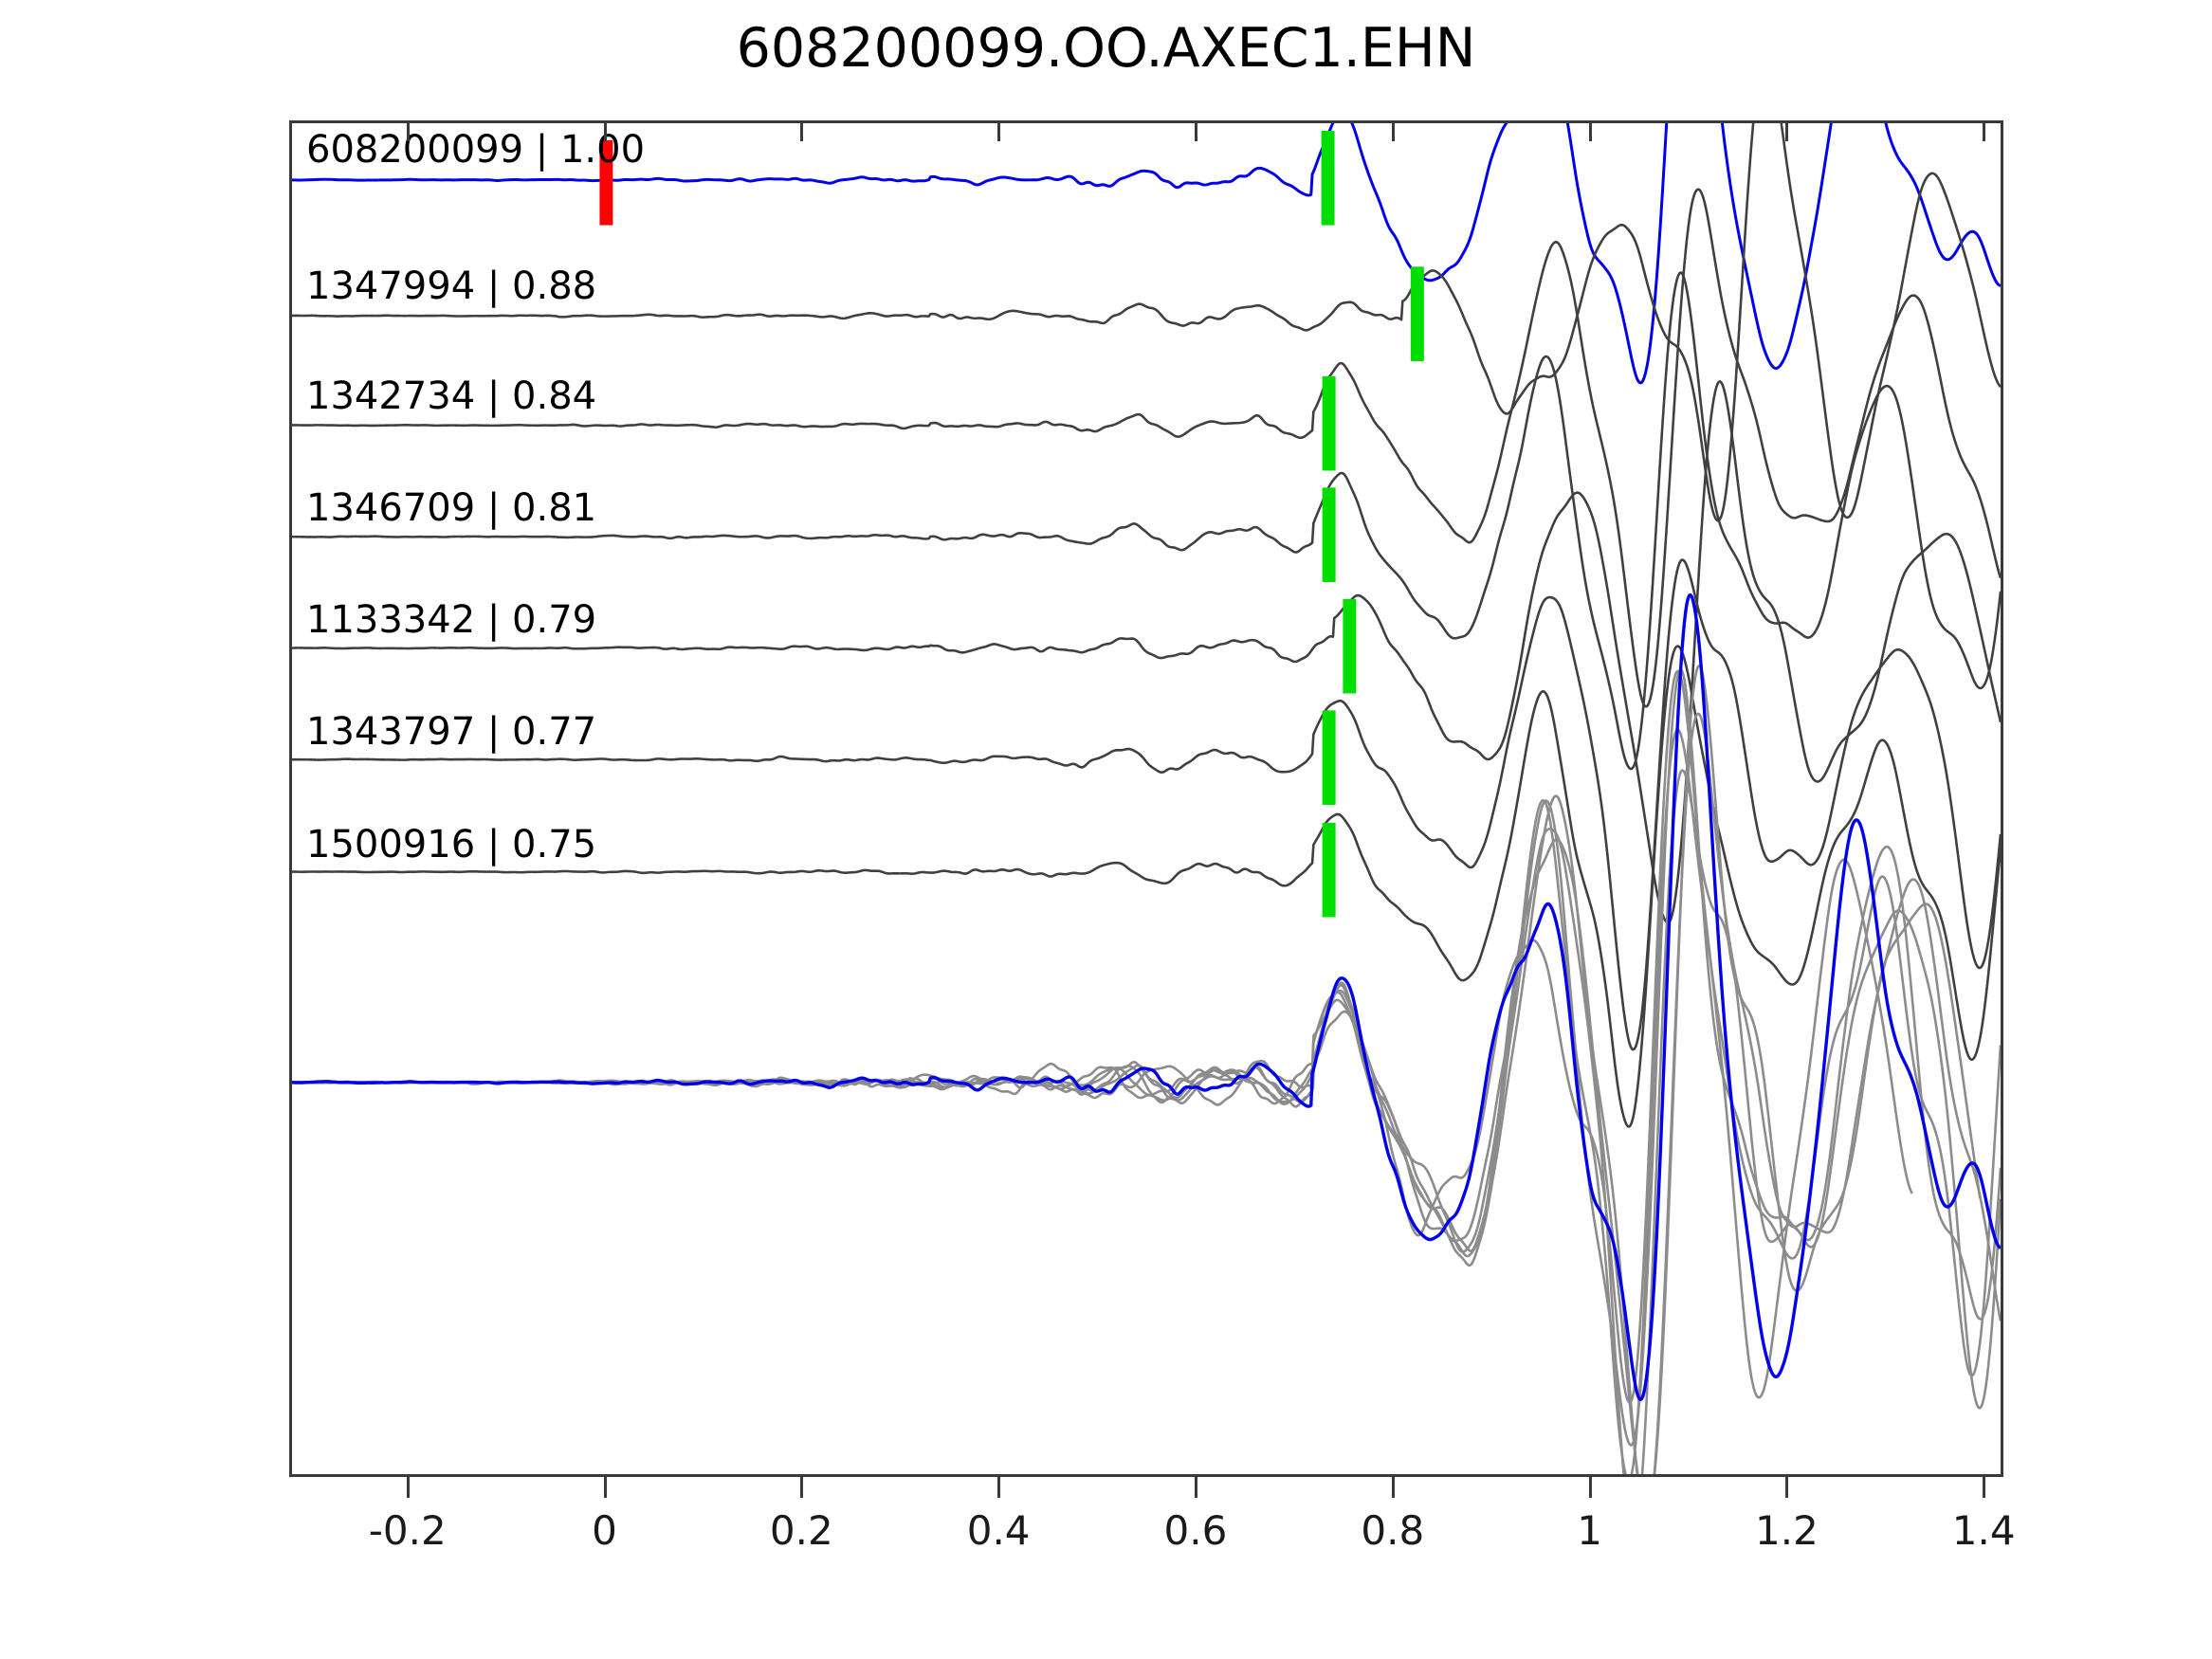 The width and height of the screenshot is (2212, 1659). What do you see at coordinates (451, 620) in the screenshot?
I see `trace-label-1133342: 1133342 | 0.79` at bounding box center [451, 620].